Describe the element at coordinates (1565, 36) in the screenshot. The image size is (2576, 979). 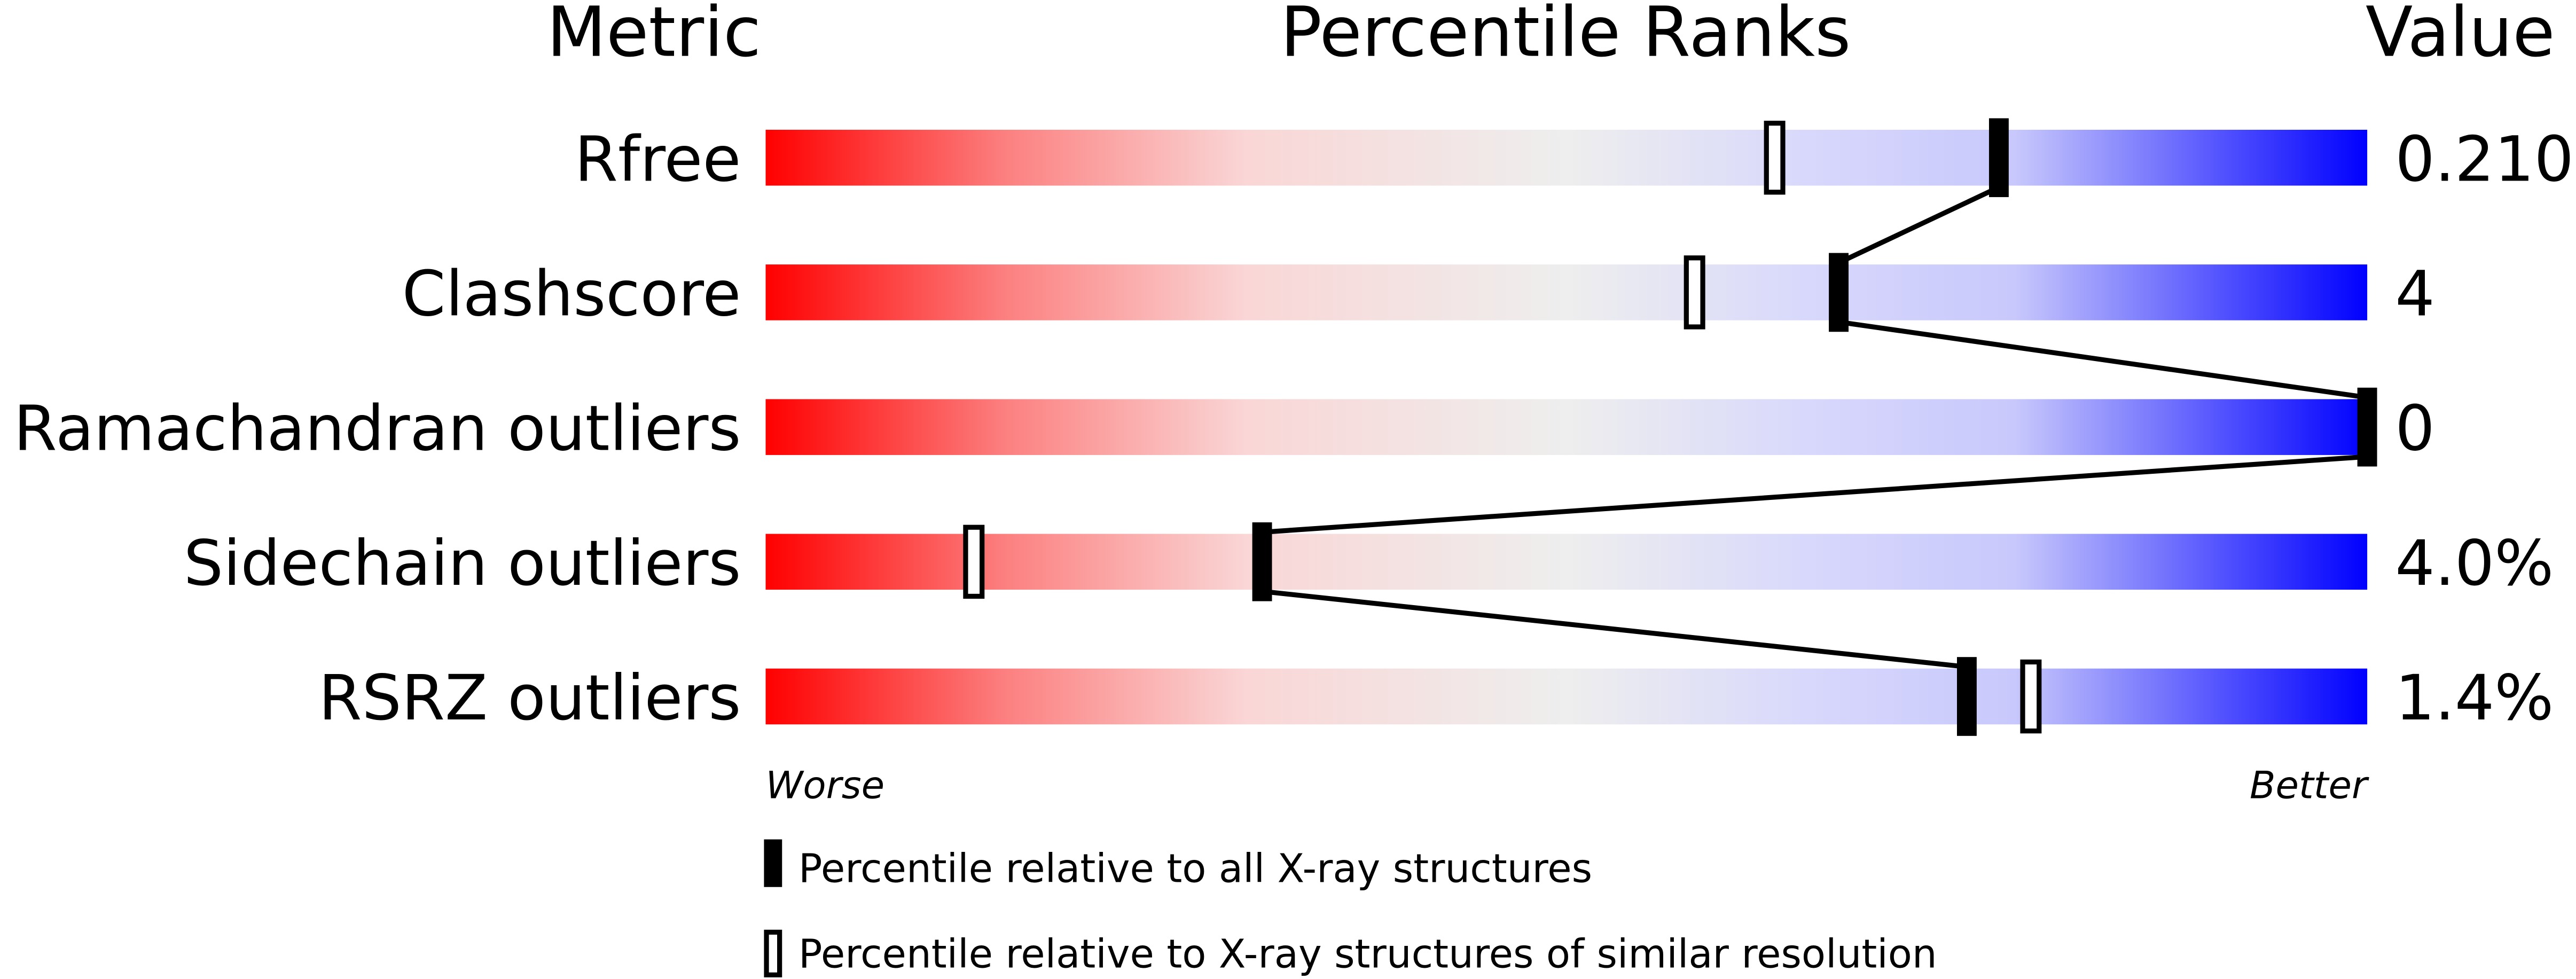
I see `header-percentile-ranks: Percentile Ranks` at that location.